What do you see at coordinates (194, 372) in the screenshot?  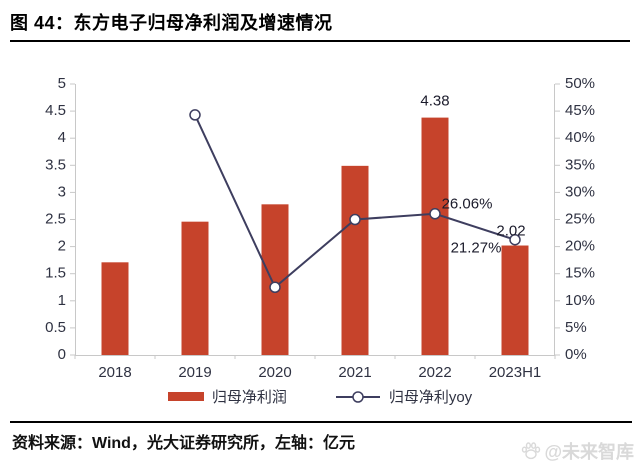 I see `x-axis-category-label: 2019` at bounding box center [194, 372].